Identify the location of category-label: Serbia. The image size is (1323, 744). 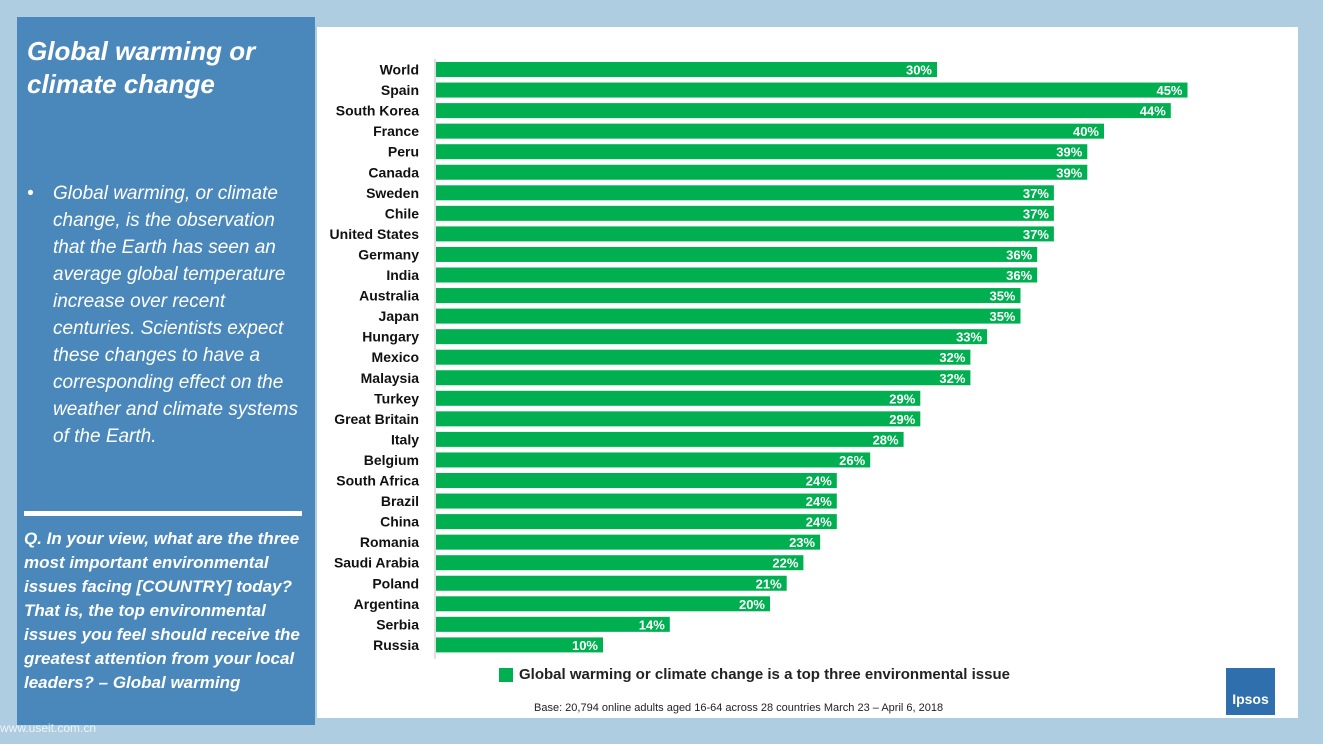
(397, 624).